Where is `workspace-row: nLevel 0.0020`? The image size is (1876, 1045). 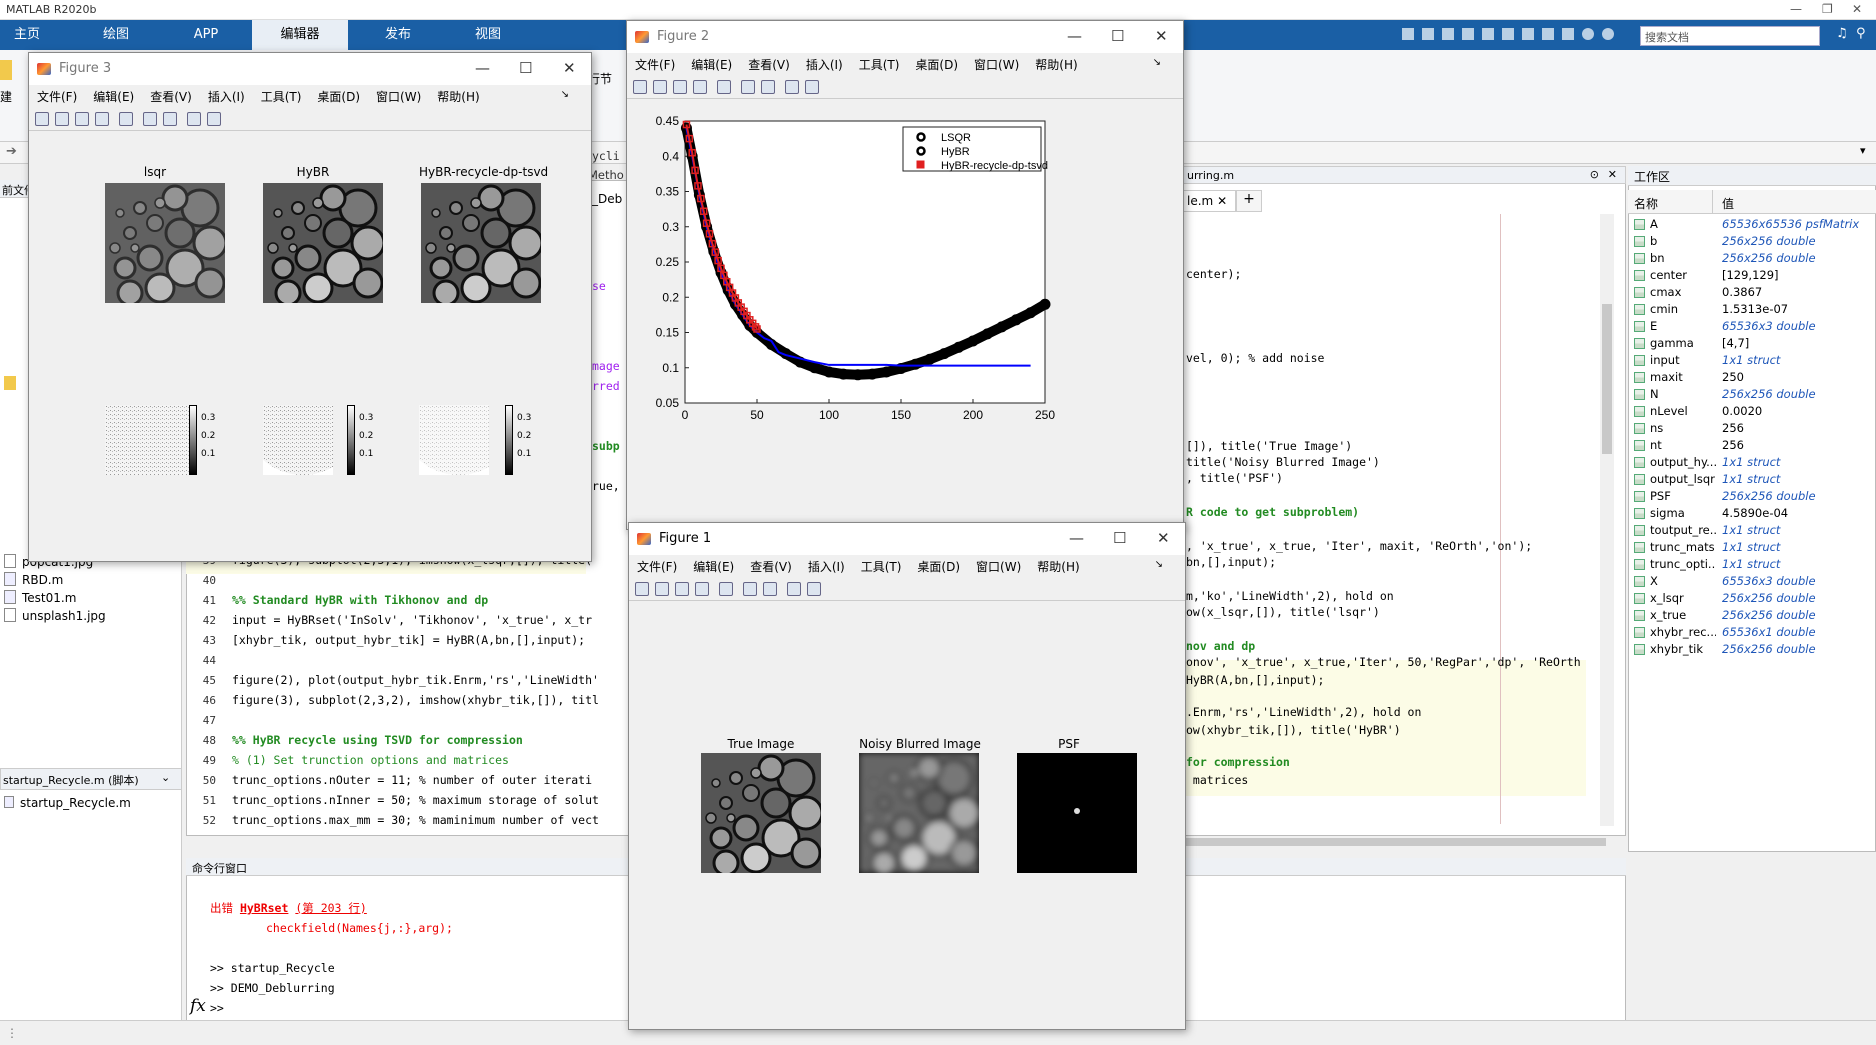
workspace-row: nLevel 0.0020 is located at coordinates (1752, 411).